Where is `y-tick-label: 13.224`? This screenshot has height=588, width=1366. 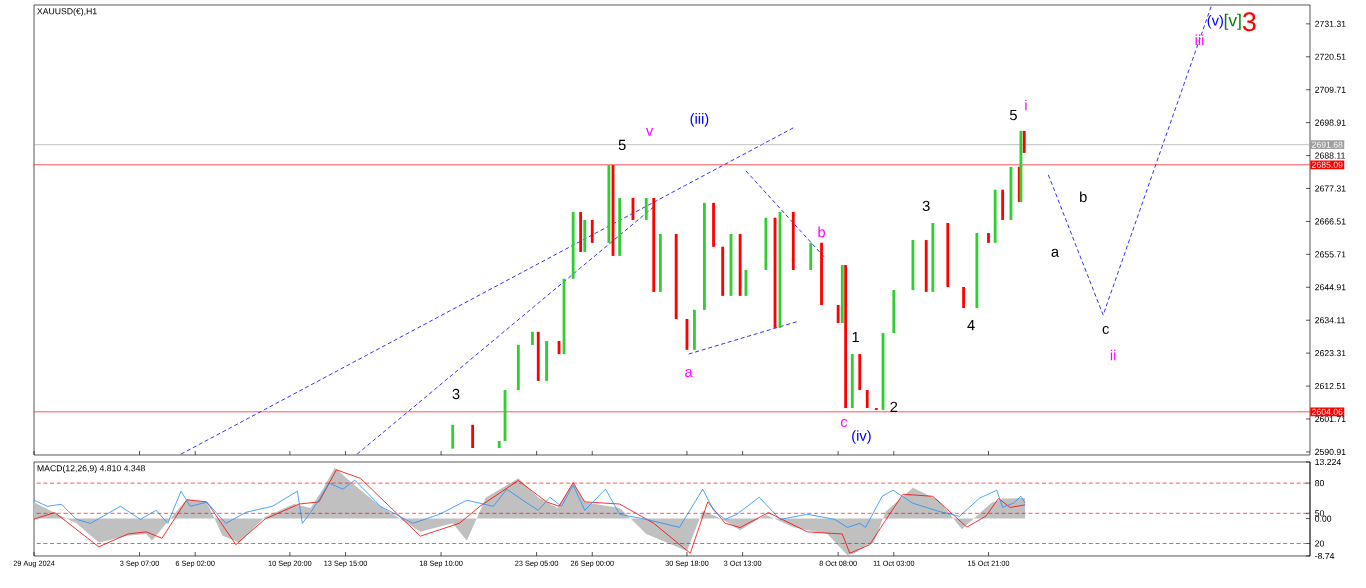 y-tick-label: 13.224 is located at coordinates (1328, 462).